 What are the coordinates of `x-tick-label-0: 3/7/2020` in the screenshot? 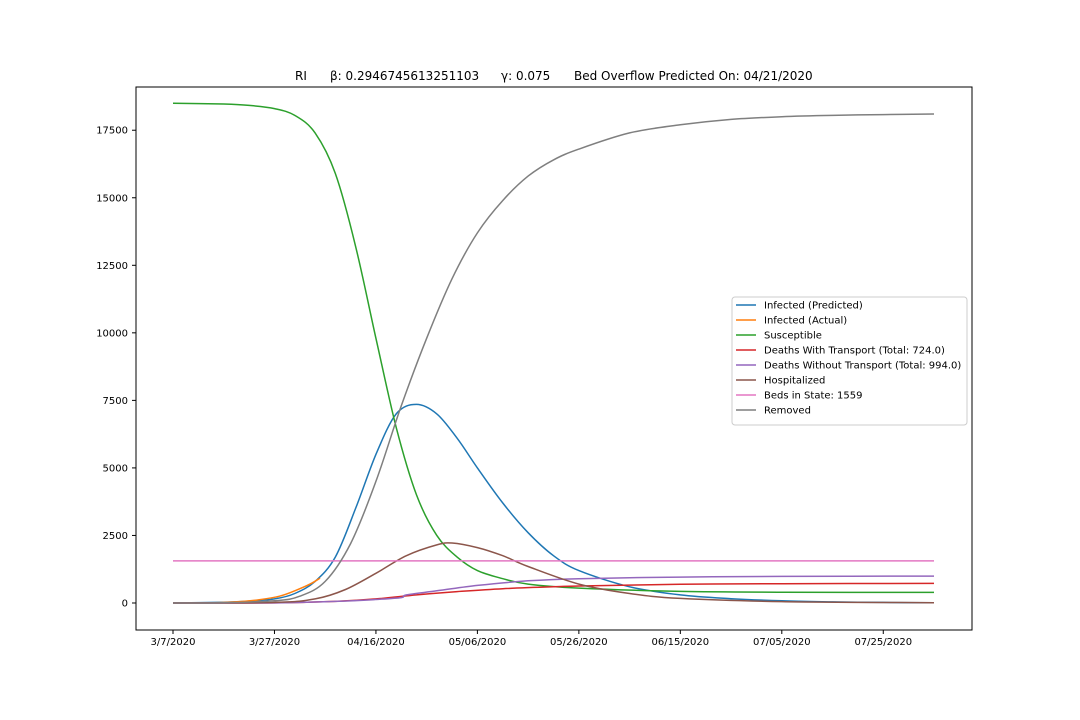 It's located at (173, 642).